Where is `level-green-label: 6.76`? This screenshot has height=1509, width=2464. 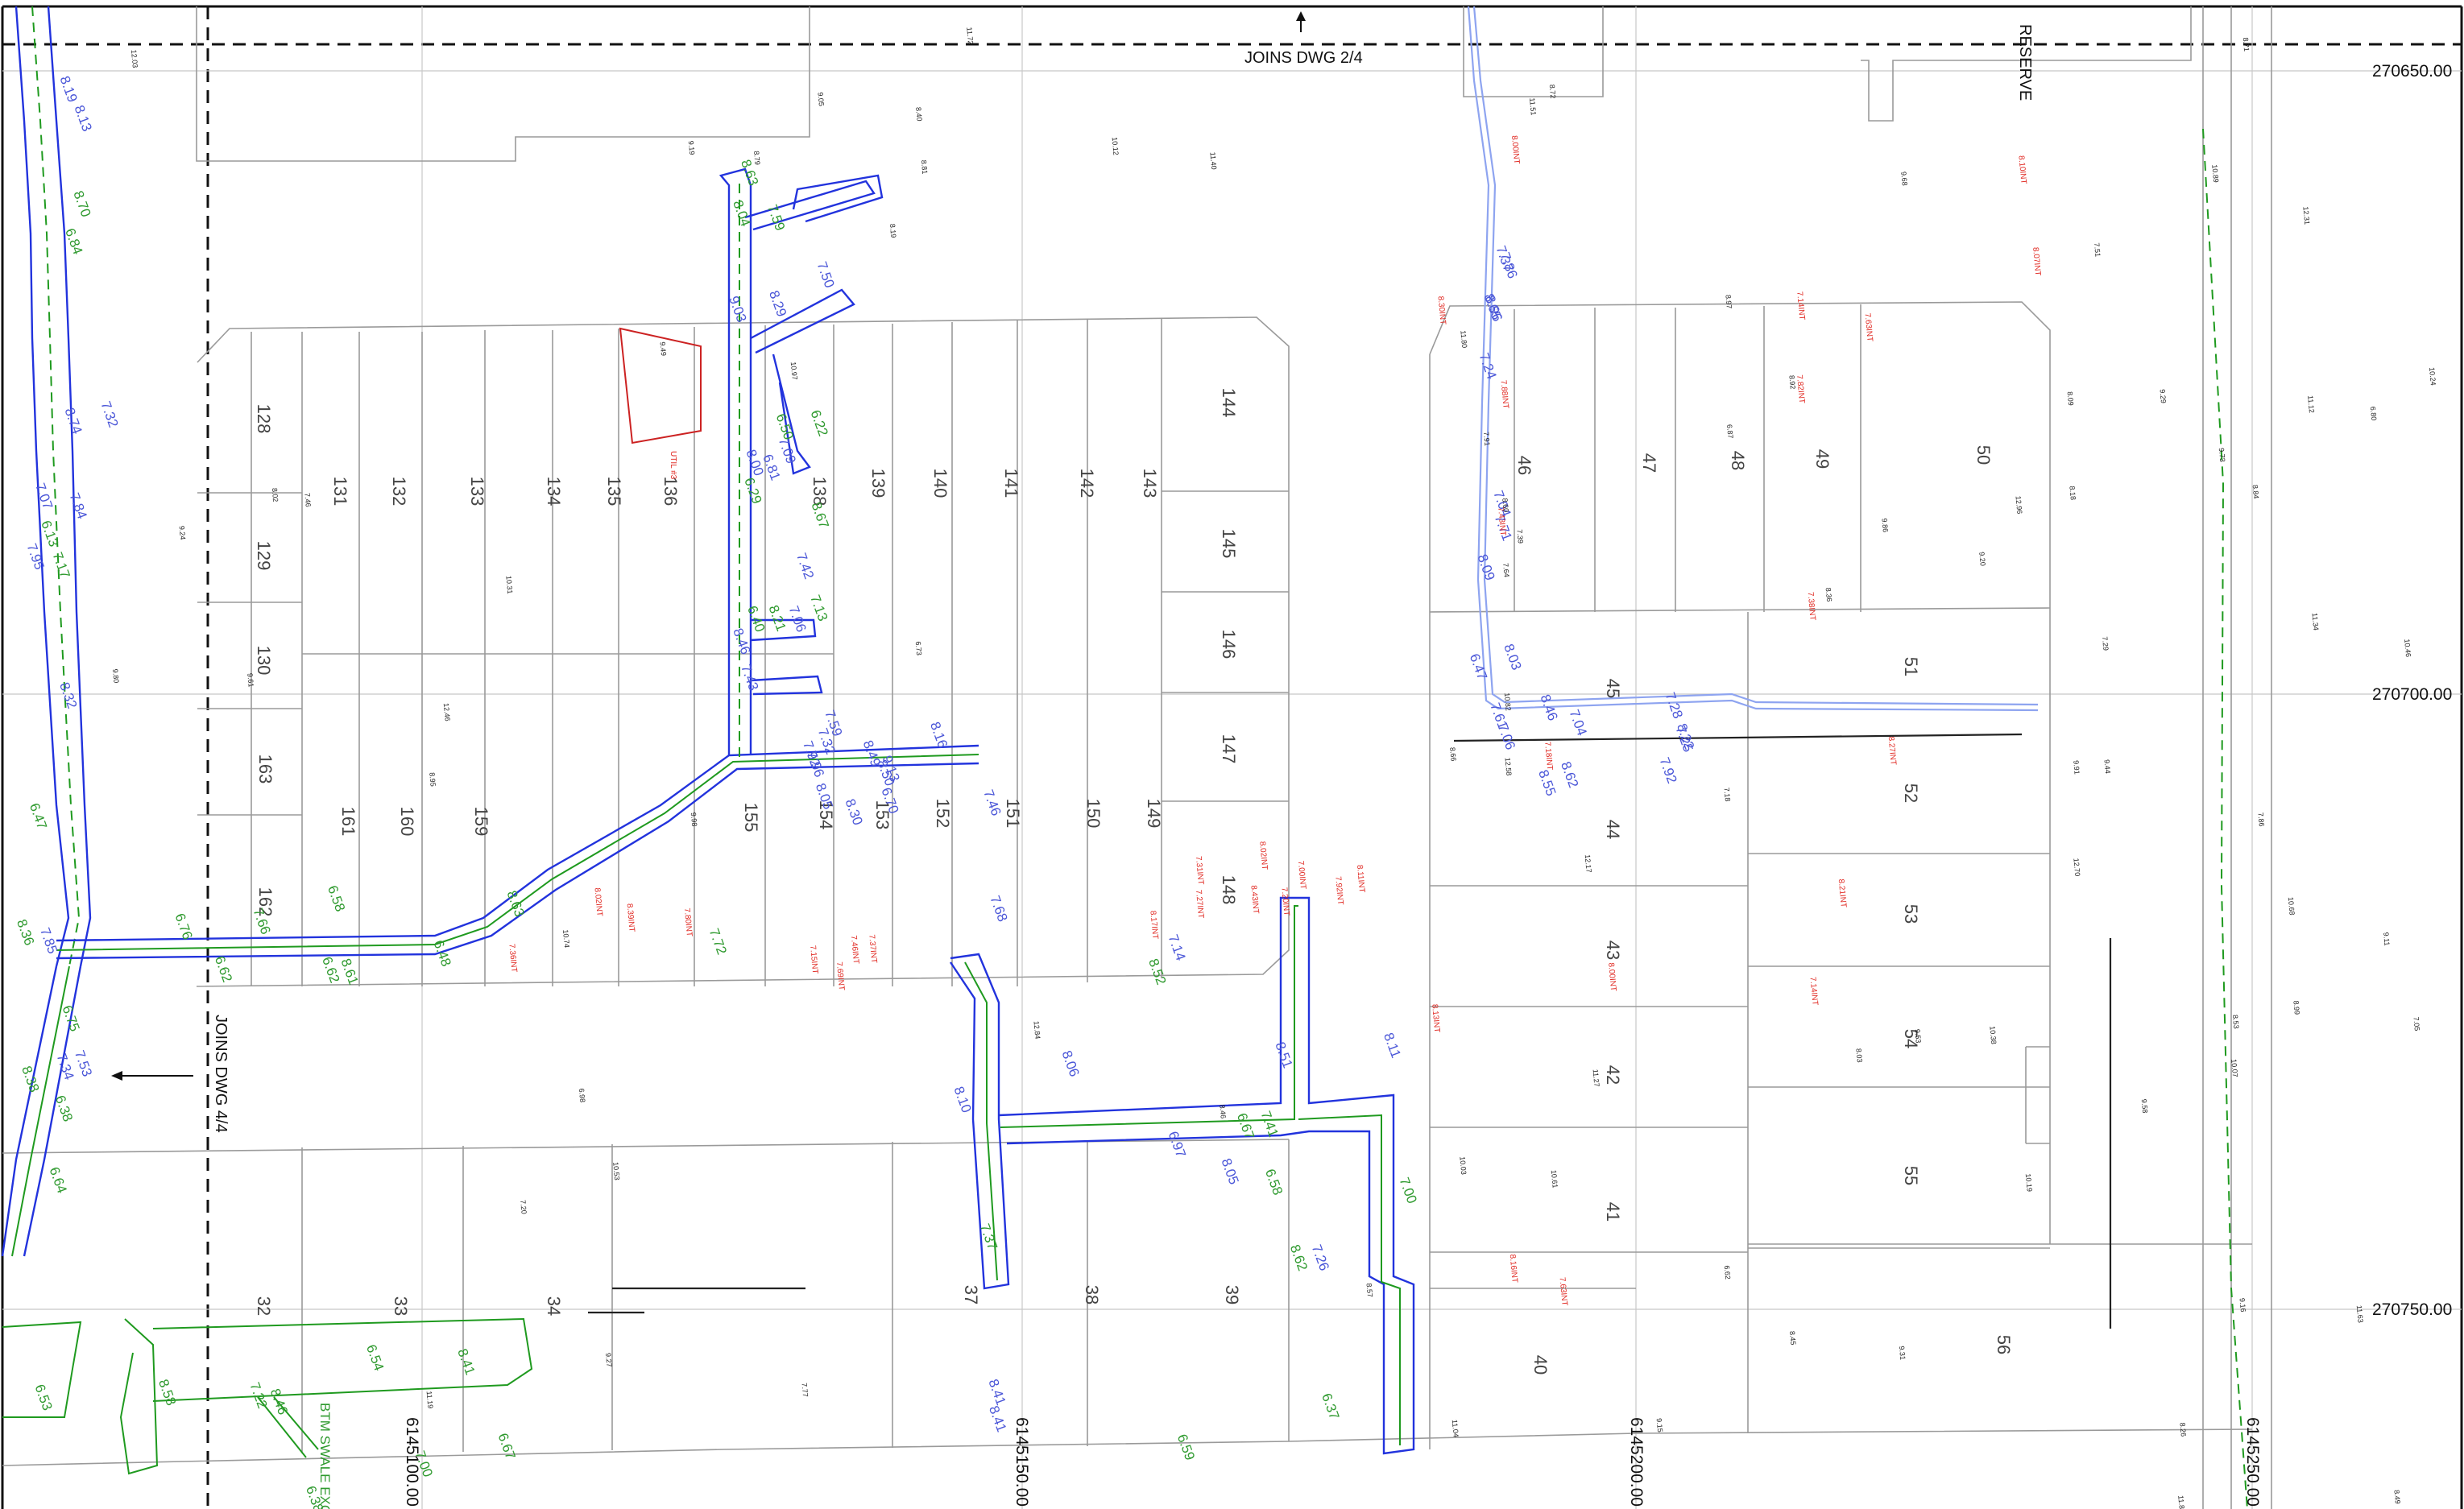 level-green-label: 6.76 is located at coordinates (183, 927).